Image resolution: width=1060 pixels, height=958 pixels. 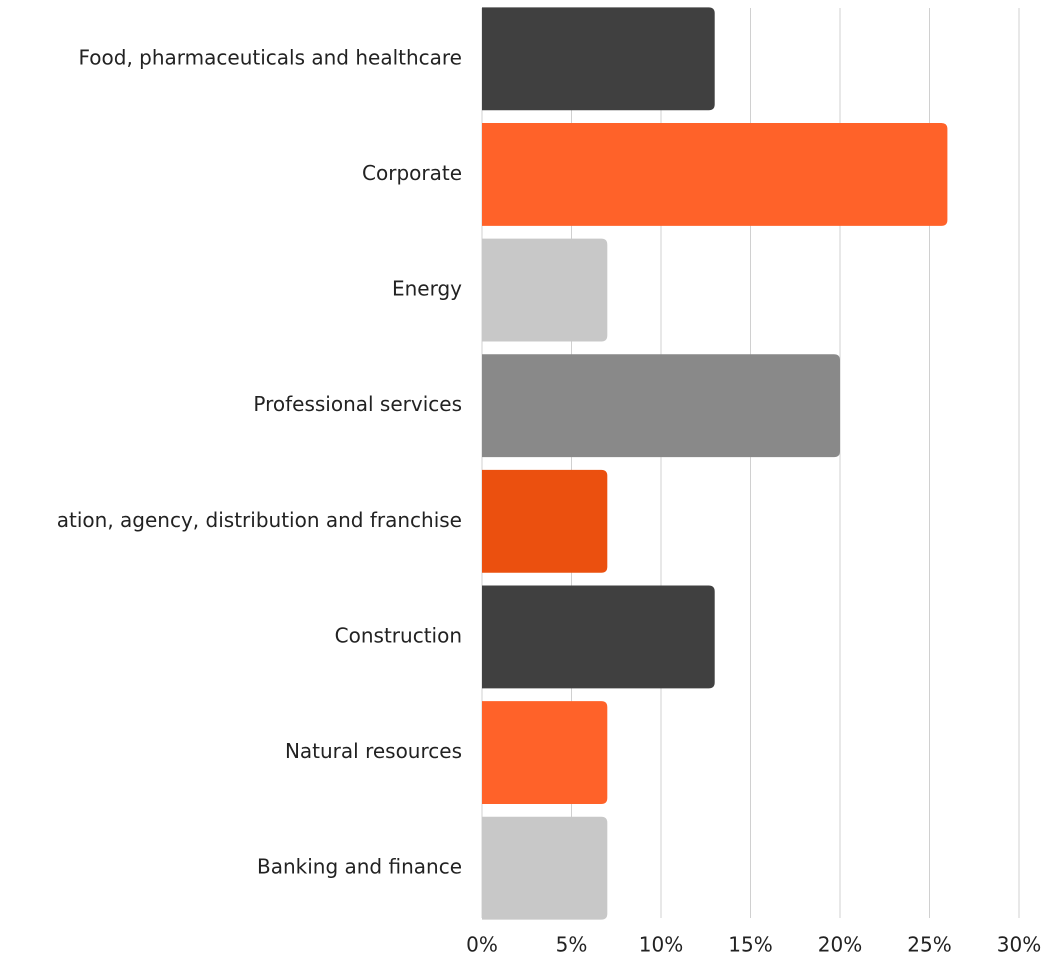 I want to click on x-tick-label: 25%, so click(x=929, y=945).